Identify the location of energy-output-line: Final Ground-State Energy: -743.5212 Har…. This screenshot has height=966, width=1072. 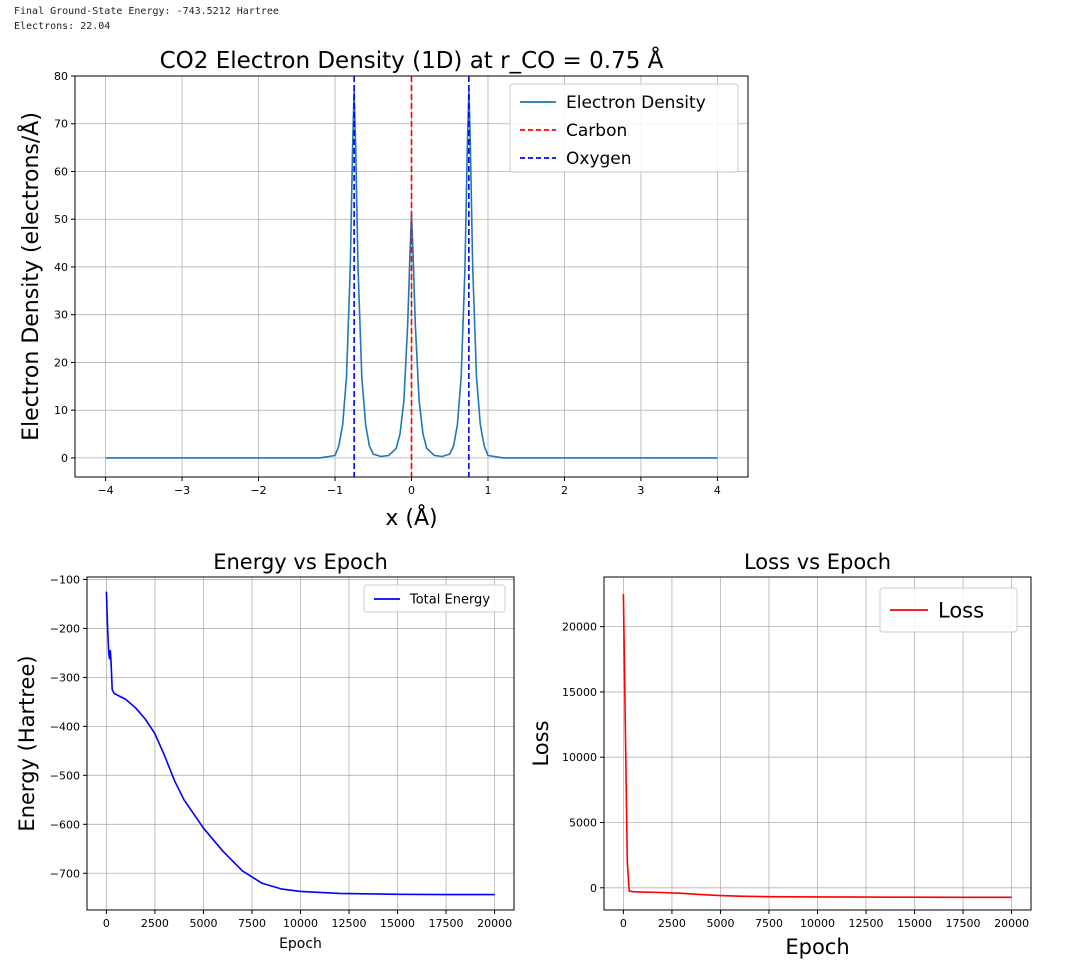
(146, 11).